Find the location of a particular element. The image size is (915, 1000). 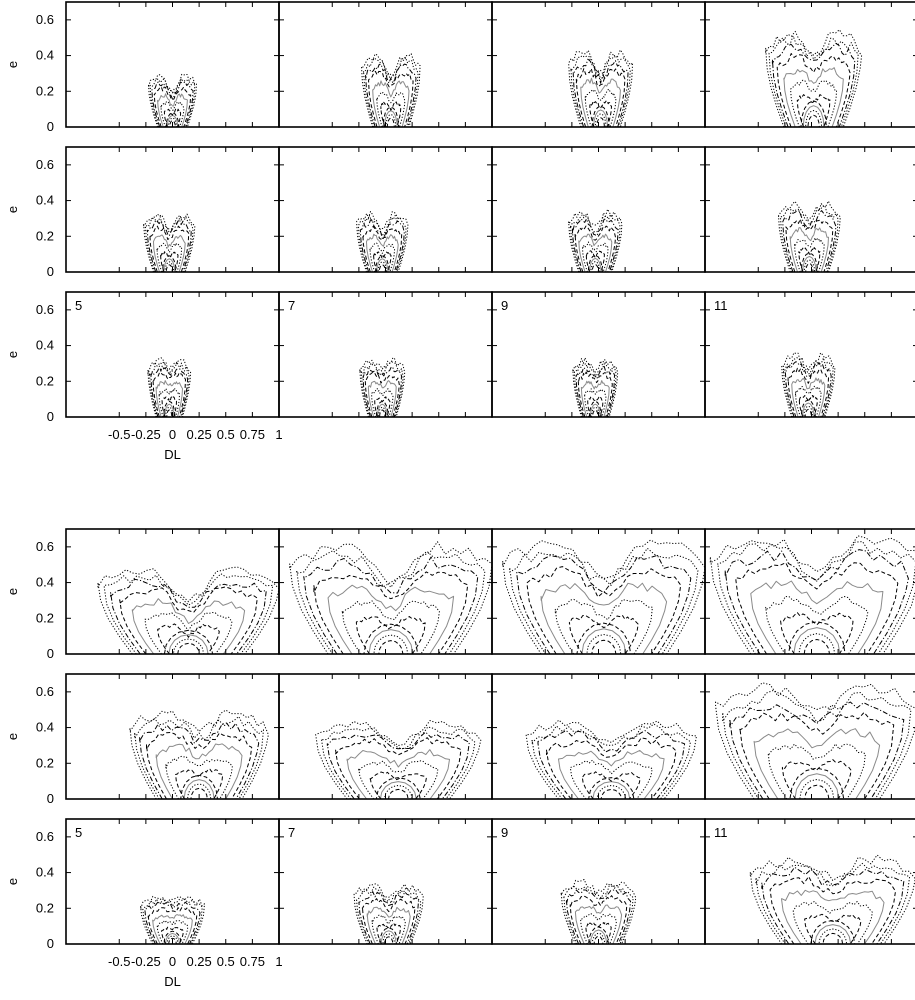

x-tick-label: -0.5 is located at coordinates (119, 961).